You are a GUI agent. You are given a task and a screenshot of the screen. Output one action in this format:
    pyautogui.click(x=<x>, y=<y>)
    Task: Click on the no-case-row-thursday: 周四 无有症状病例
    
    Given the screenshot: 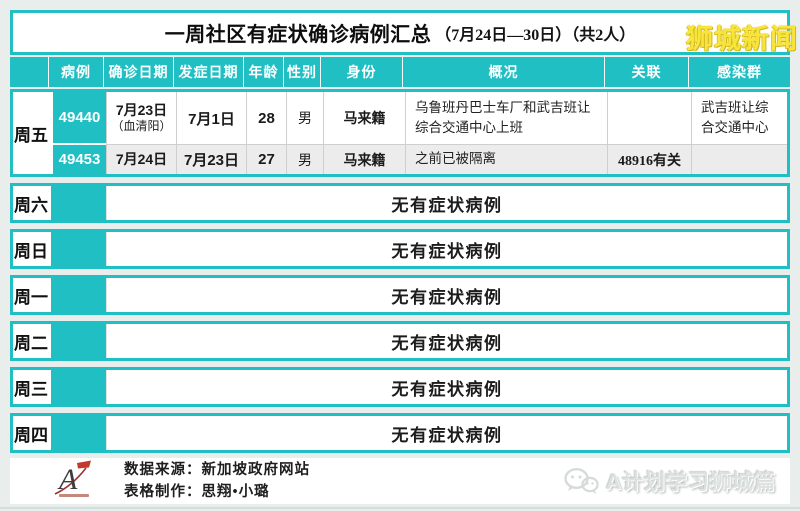 What is the action you would take?
    pyautogui.click(x=400, y=433)
    